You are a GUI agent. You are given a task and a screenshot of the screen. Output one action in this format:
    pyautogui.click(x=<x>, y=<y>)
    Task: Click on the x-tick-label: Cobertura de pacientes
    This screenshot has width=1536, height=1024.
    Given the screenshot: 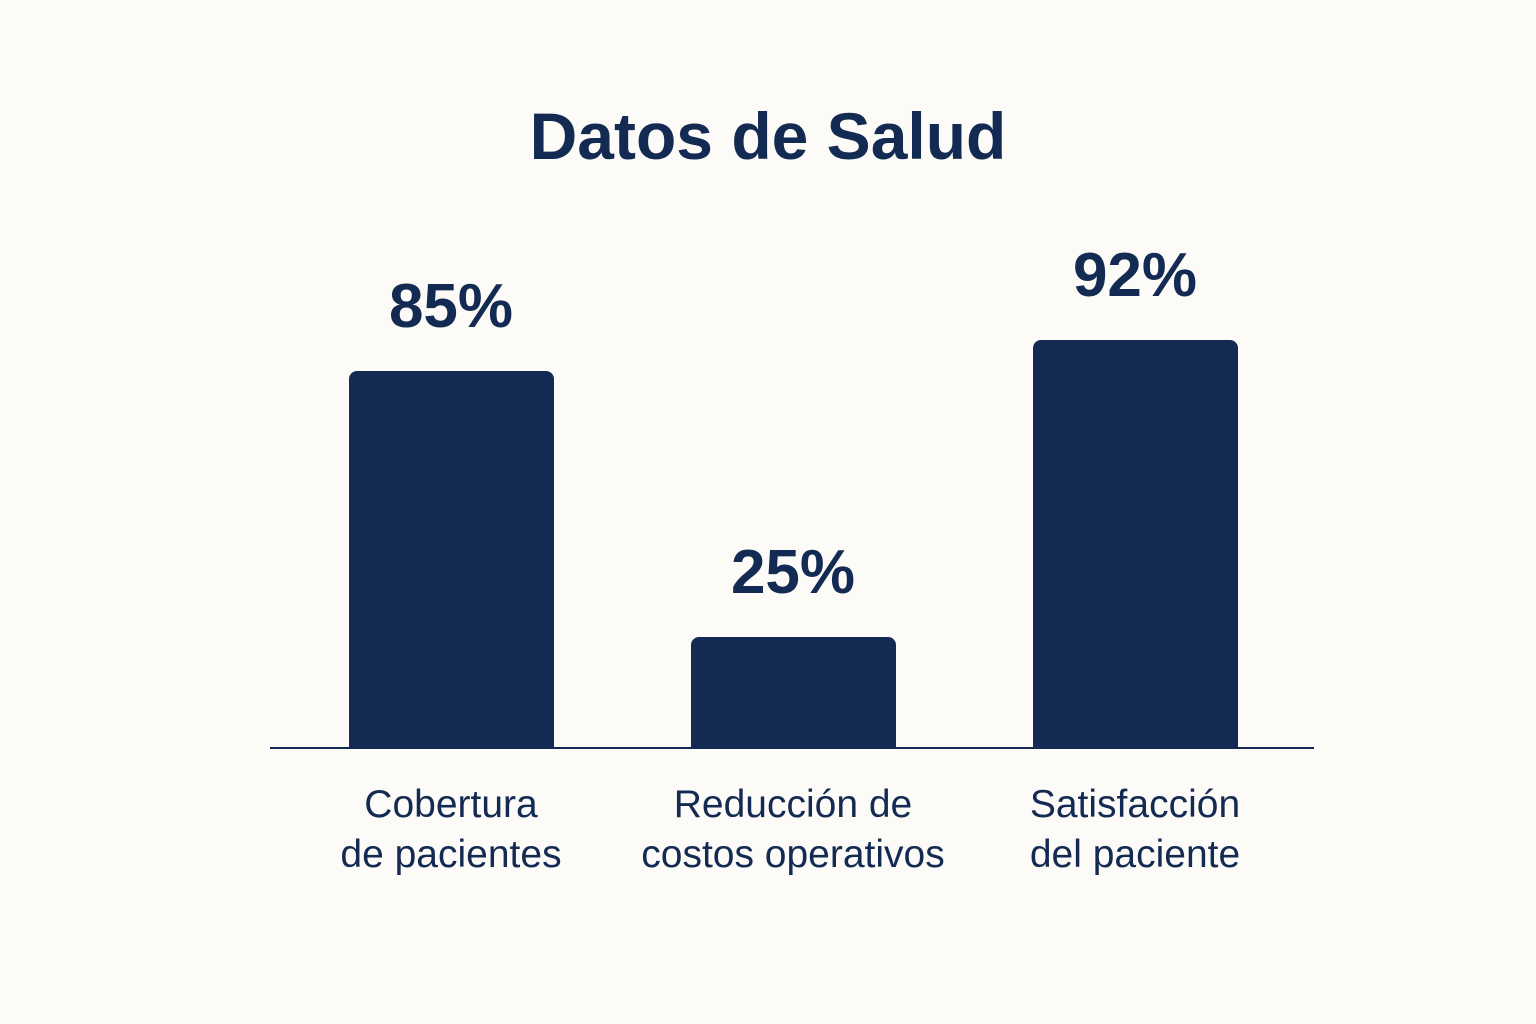 What is the action you would take?
    pyautogui.click(x=451, y=829)
    